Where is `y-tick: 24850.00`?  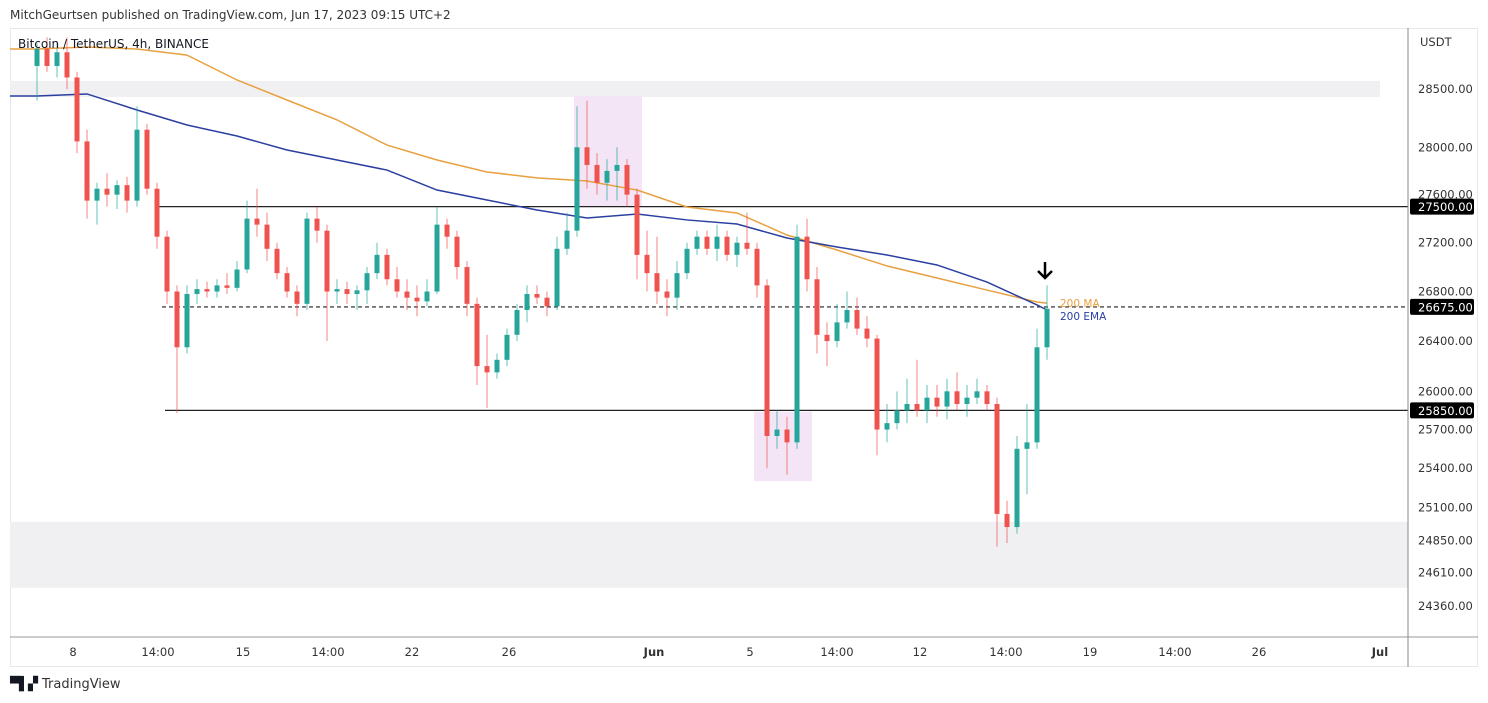
y-tick: 24850.00 is located at coordinates (1445, 540).